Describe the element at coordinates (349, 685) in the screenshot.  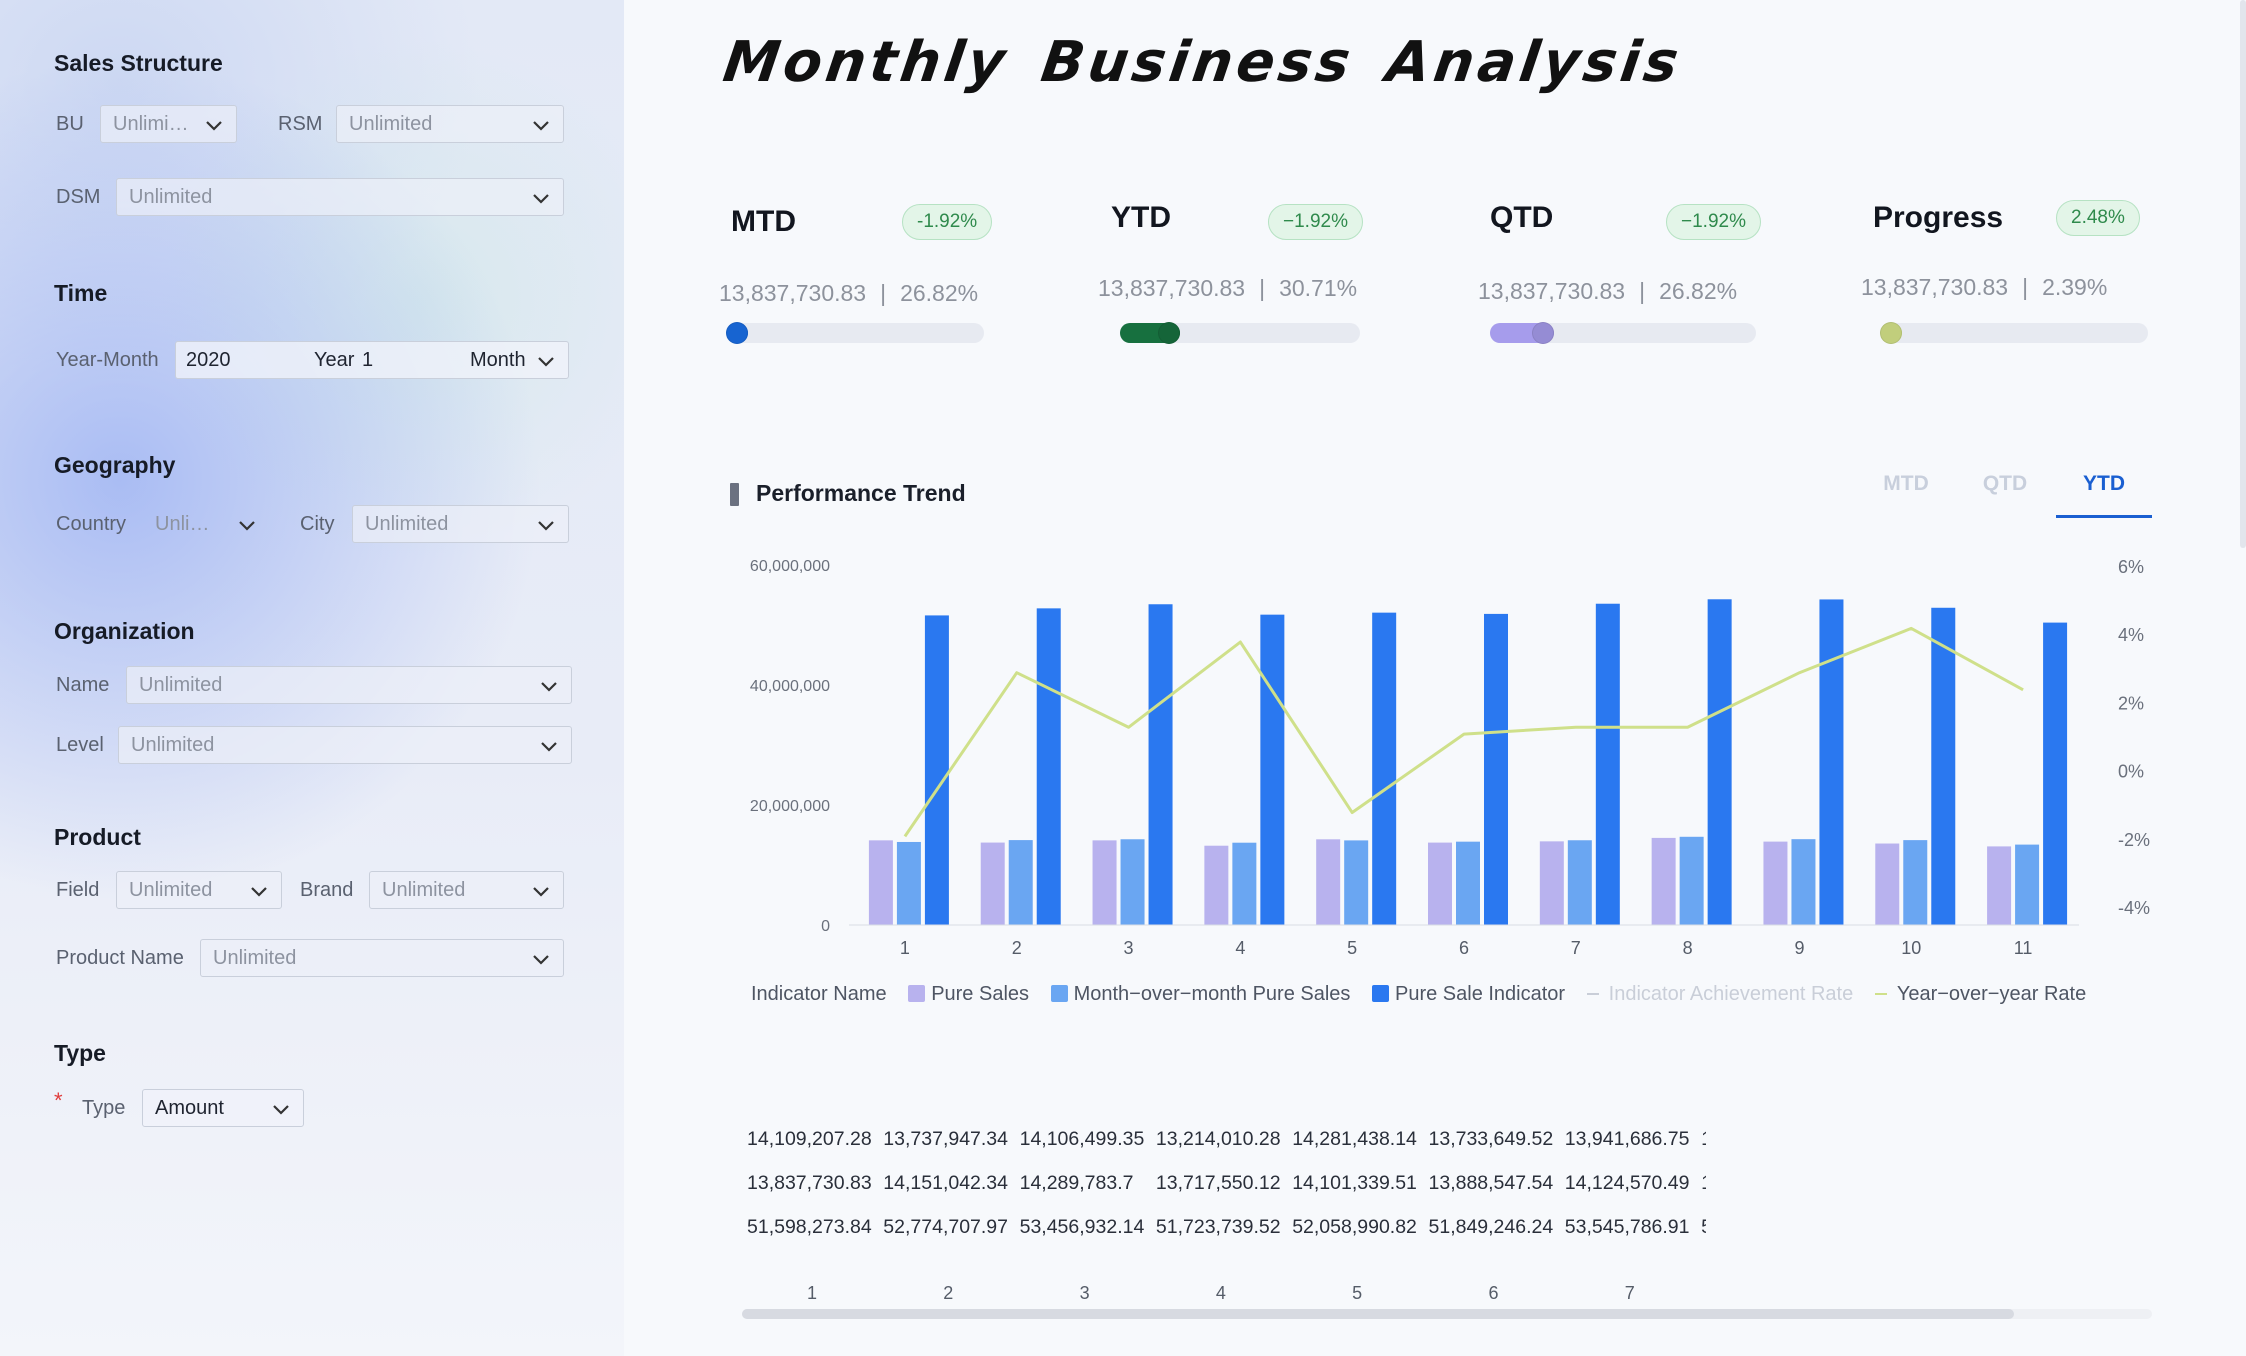
I see `org-name-select: Unlimited` at that location.